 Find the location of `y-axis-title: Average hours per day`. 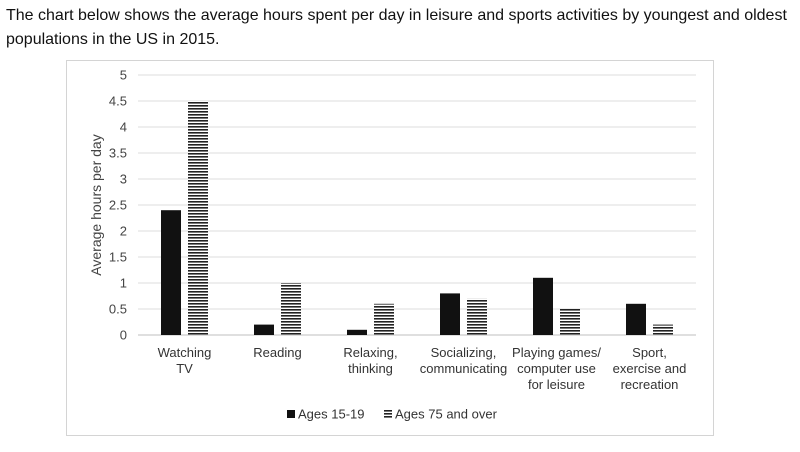

y-axis-title: Average hours per day is located at coordinates (96, 204).